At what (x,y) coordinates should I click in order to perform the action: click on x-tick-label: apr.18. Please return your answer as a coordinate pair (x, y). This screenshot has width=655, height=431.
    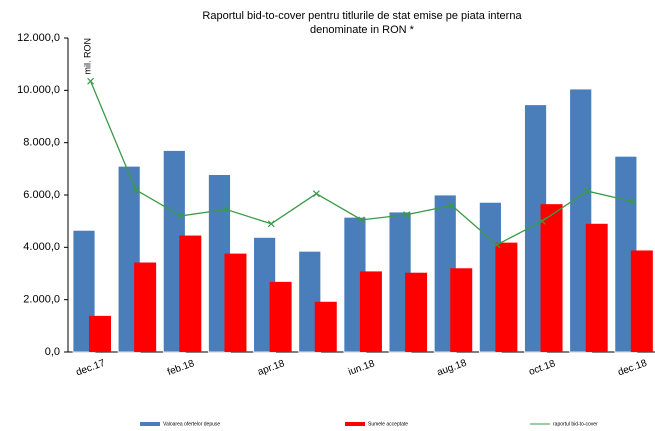
    Looking at the image, I should click on (271, 368).